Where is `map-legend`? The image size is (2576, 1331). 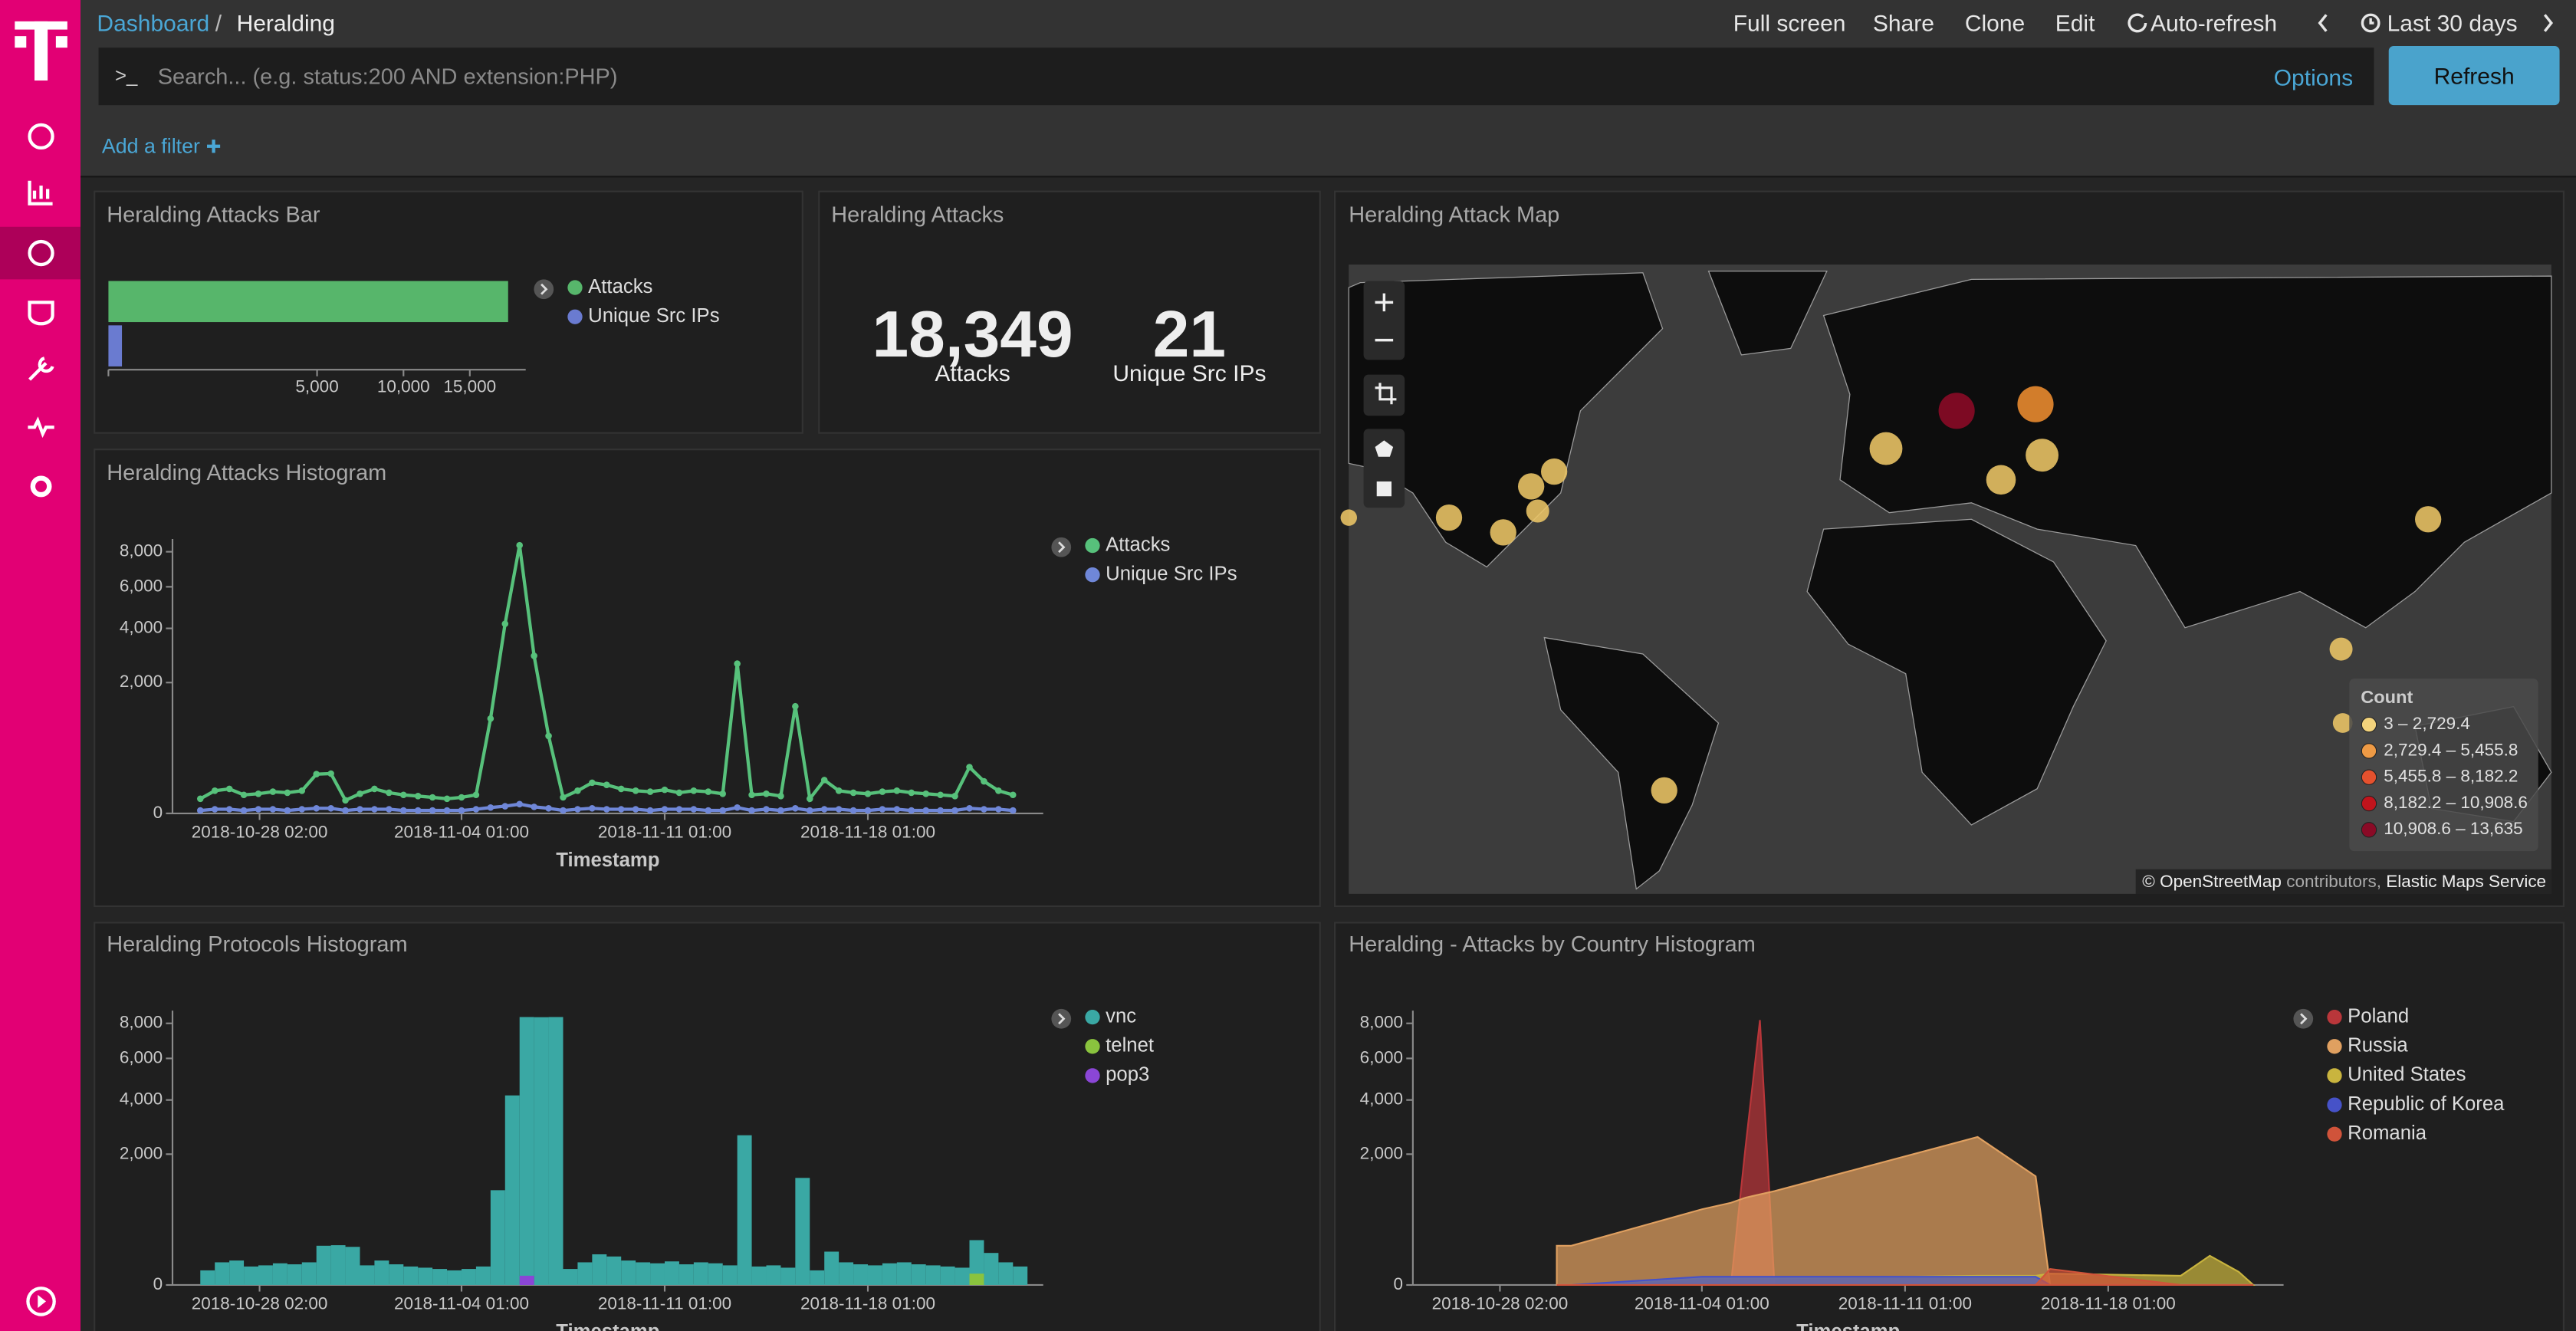 map-legend is located at coordinates (2444, 765).